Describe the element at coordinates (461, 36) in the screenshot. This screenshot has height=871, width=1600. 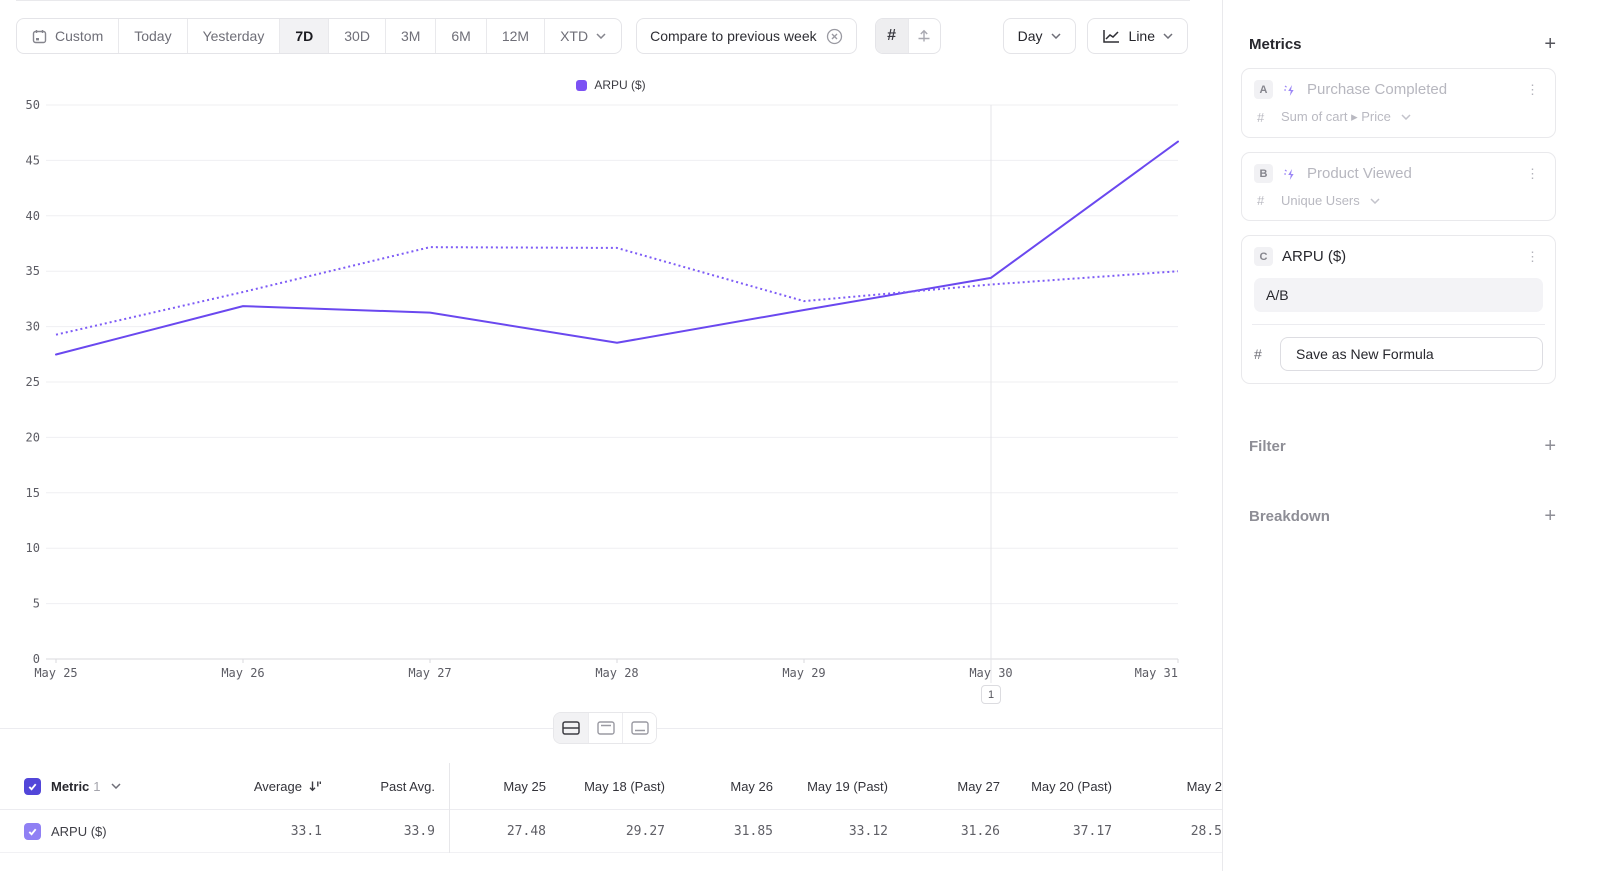
I see `range-6m: 6M` at that location.